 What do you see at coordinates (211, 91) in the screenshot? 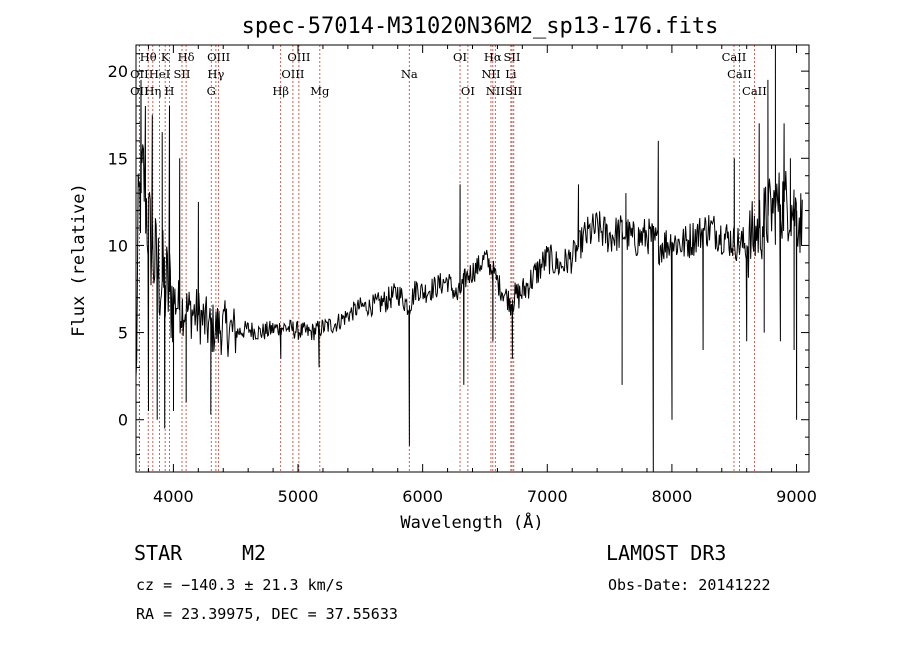
I see `line-marker-label: G` at bounding box center [211, 91].